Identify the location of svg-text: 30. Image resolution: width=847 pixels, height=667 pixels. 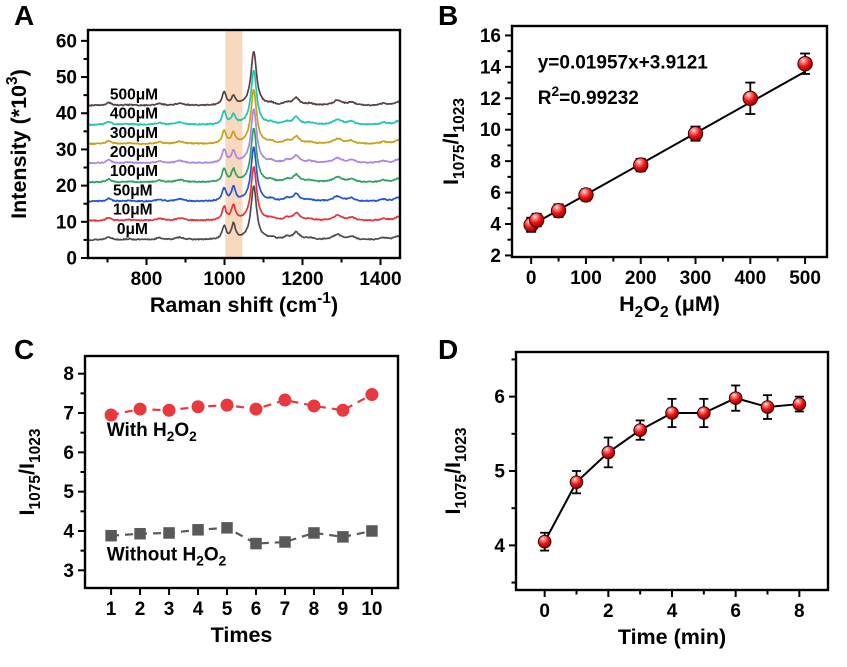
(66, 150).